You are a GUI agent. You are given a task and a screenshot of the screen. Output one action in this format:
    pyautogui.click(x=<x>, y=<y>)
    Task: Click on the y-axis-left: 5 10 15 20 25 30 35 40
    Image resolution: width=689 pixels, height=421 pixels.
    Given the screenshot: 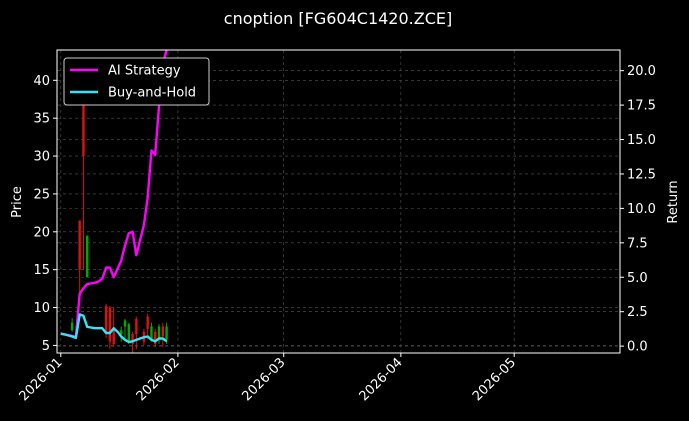 What is the action you would take?
    pyautogui.click(x=45, y=214)
    